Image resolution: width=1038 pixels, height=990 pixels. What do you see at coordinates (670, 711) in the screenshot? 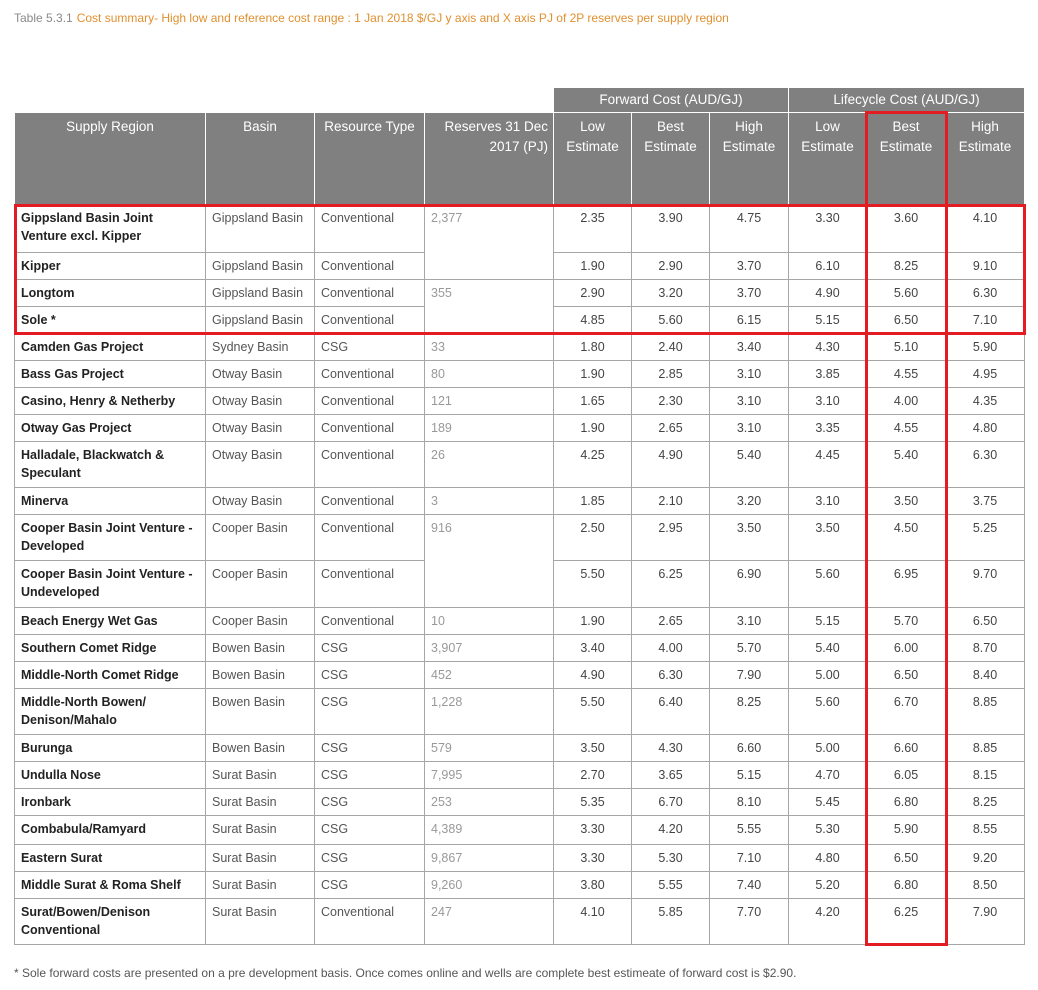
I see `cost-estimate-cell: 6.40` at bounding box center [670, 711].